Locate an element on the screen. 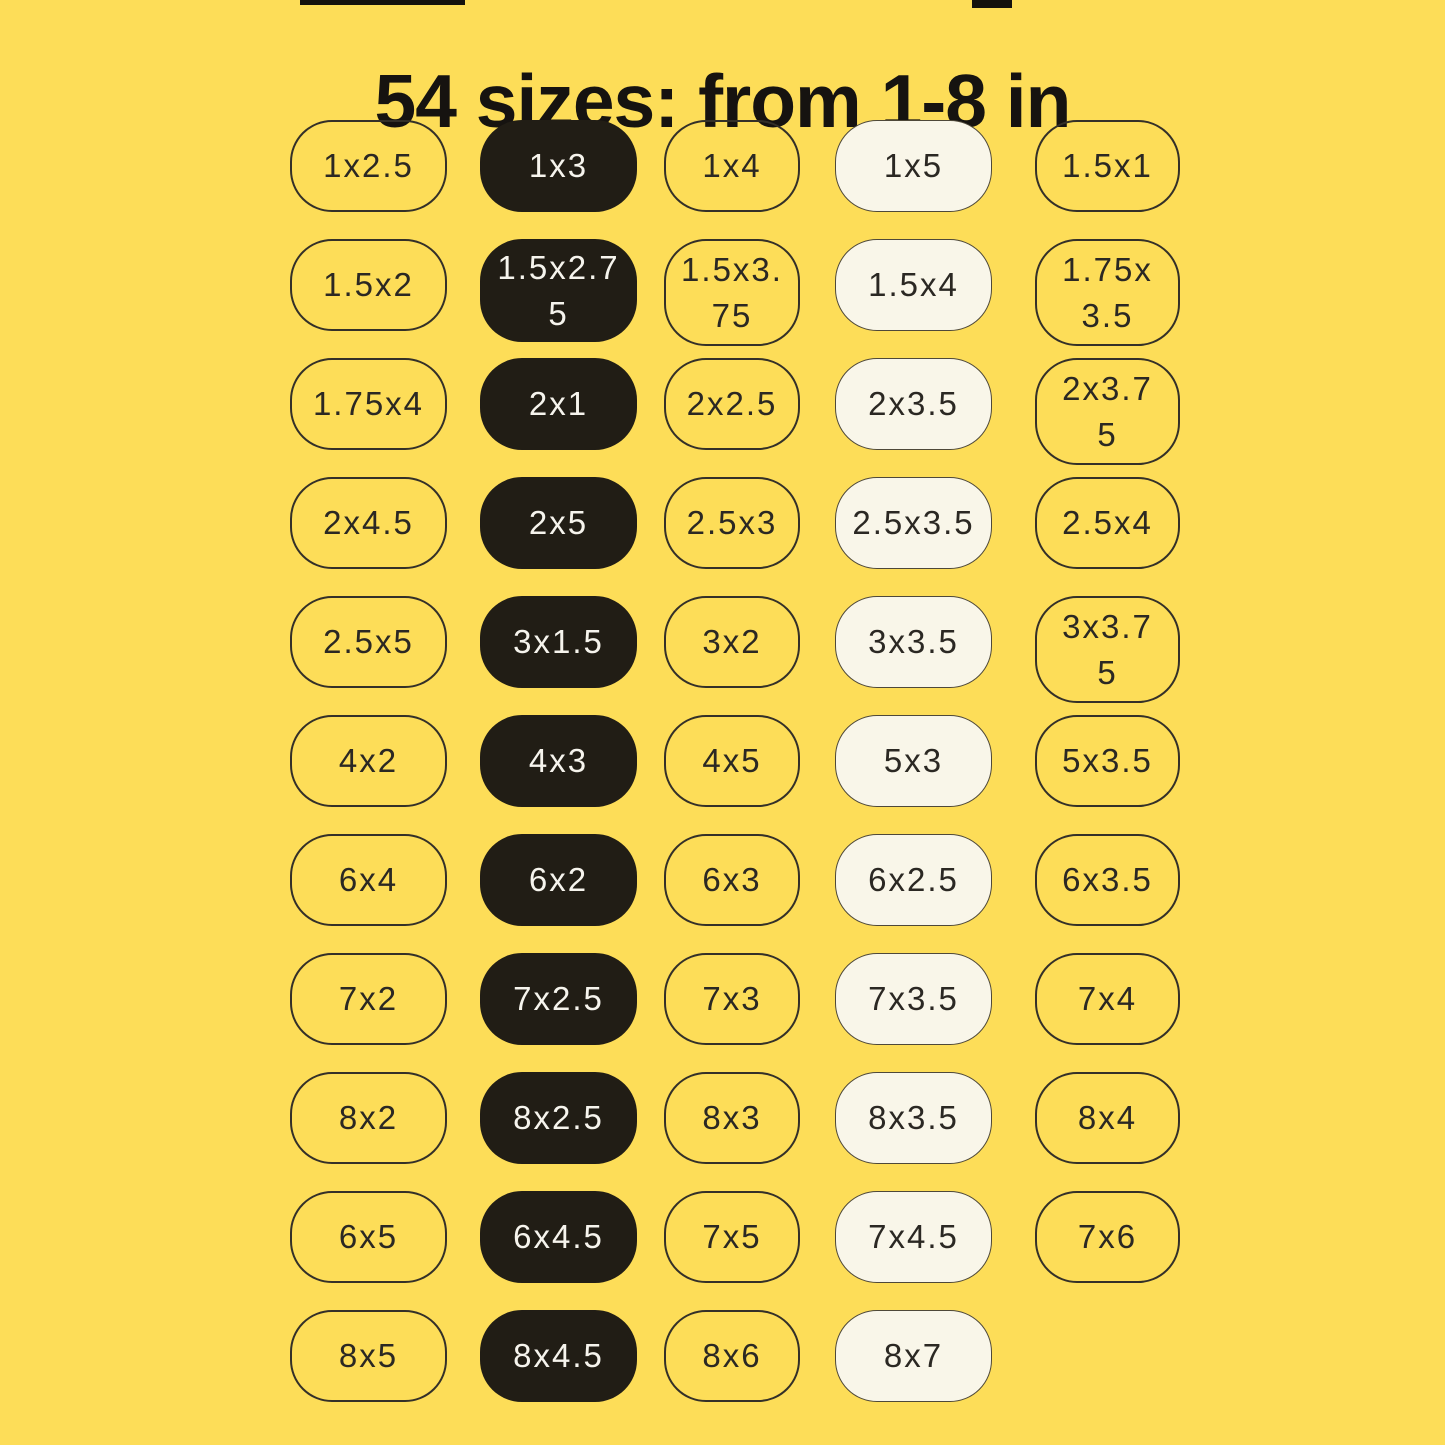 Image resolution: width=1445 pixels, height=1445 pixels. grid-cell: 5x3 is located at coordinates (935, 761).